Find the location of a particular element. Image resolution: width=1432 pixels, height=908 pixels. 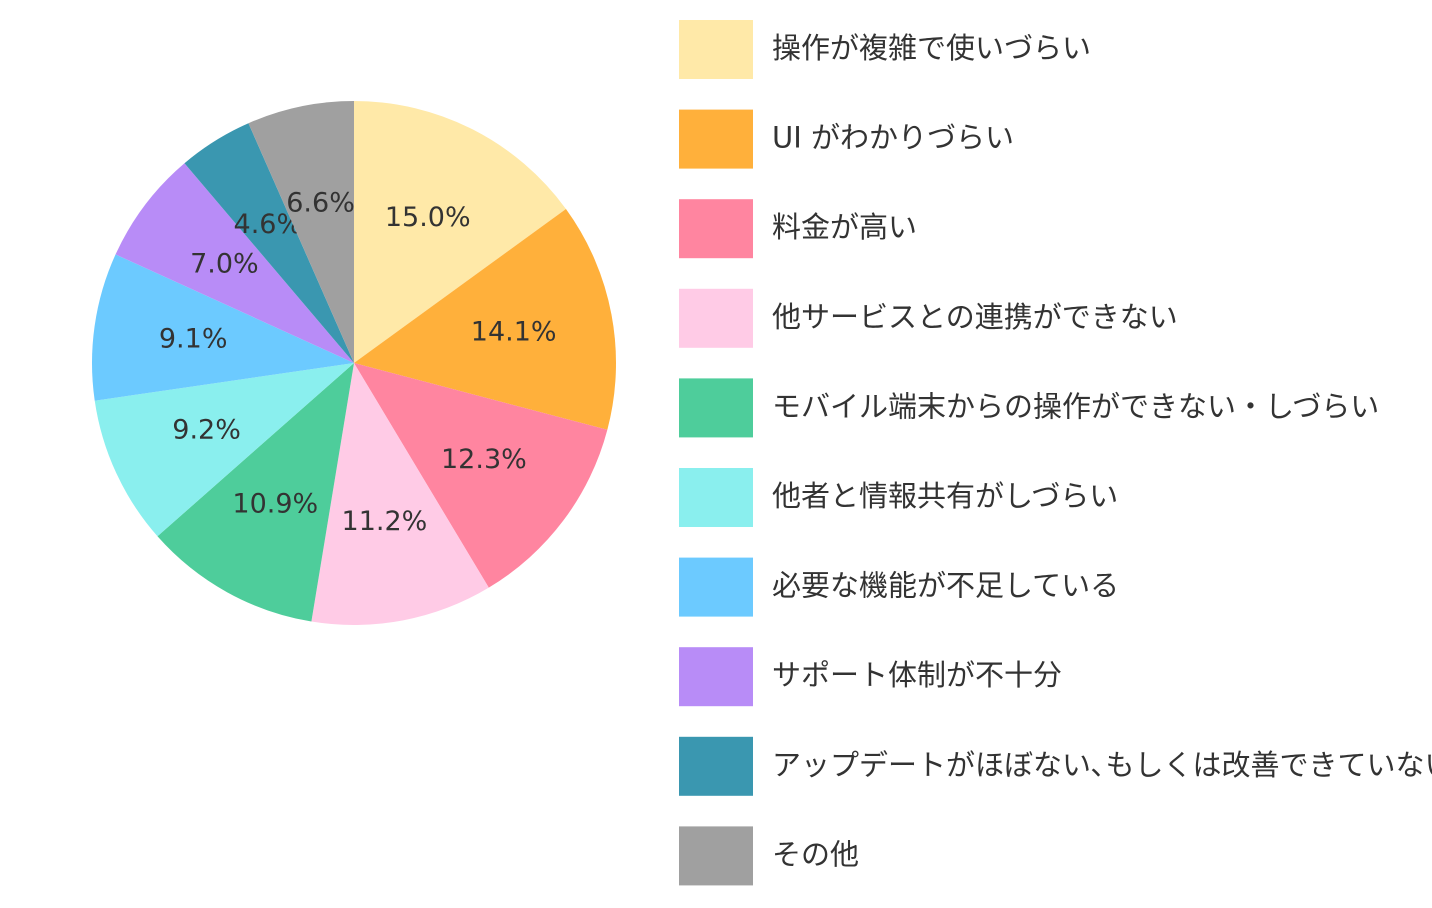

slice-label: 11.2% is located at coordinates (385, 521).